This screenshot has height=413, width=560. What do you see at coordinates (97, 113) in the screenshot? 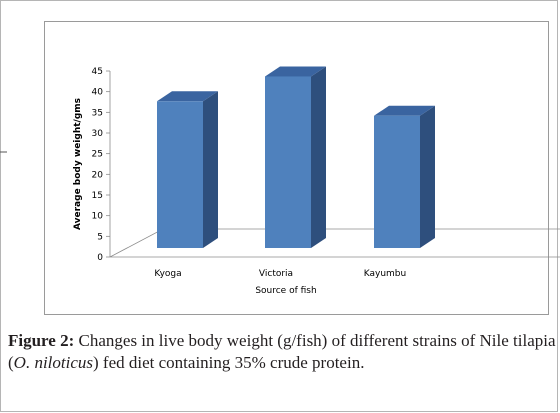
I see `y-tick-label: 35` at bounding box center [97, 113].